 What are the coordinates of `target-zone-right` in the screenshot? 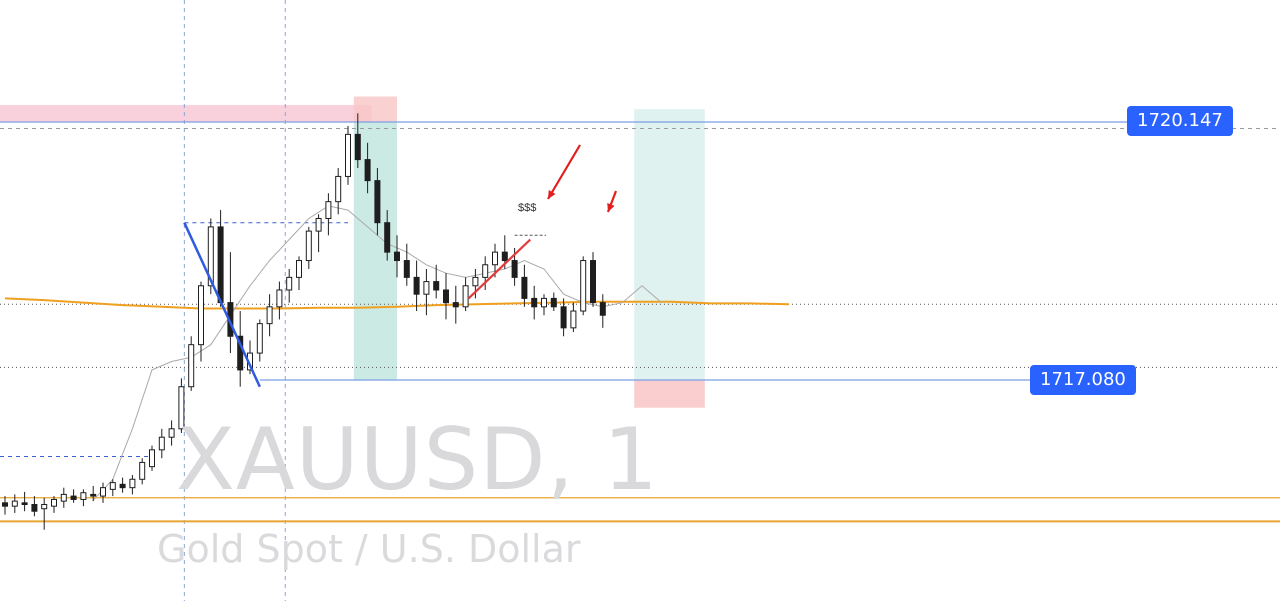 It's located at (669, 244).